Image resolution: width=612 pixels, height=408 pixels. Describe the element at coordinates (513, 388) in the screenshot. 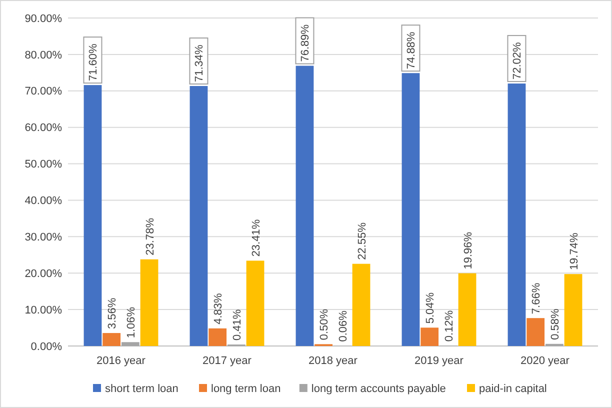

I see `legend-label: paid-in capital` at that location.